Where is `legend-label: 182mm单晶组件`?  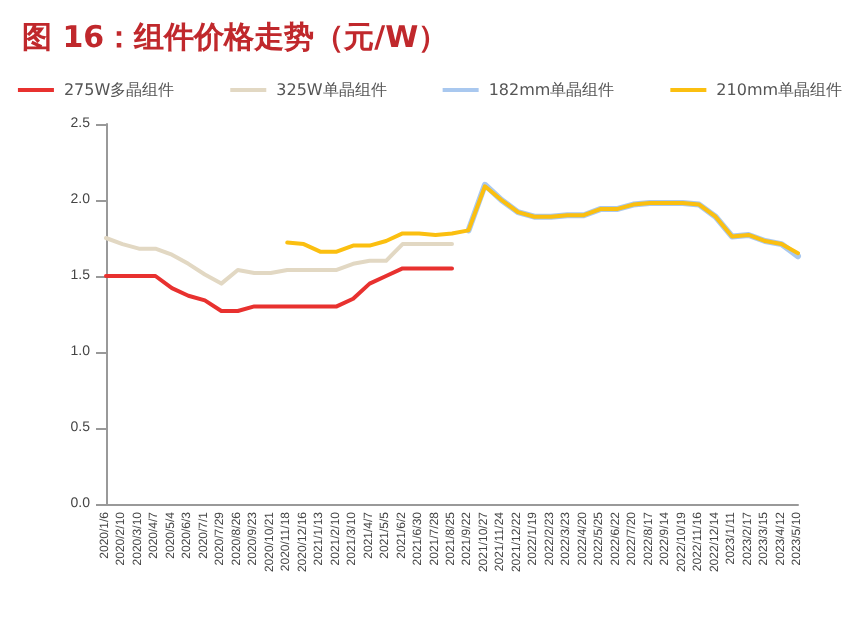 legend-label: 182mm单晶组件 is located at coordinates (551, 90).